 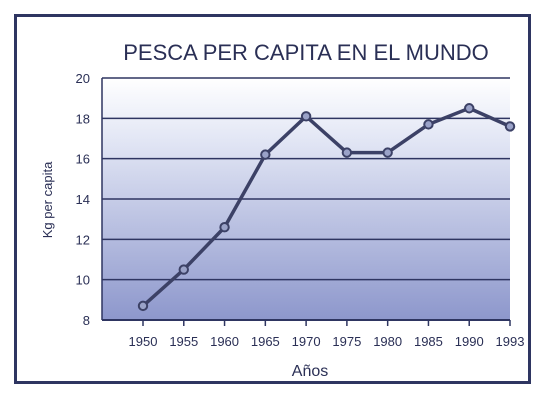 What do you see at coordinates (306, 52) in the screenshot?
I see `chart-title: PESCA PER CAPITA EN EL MUNDO` at bounding box center [306, 52].